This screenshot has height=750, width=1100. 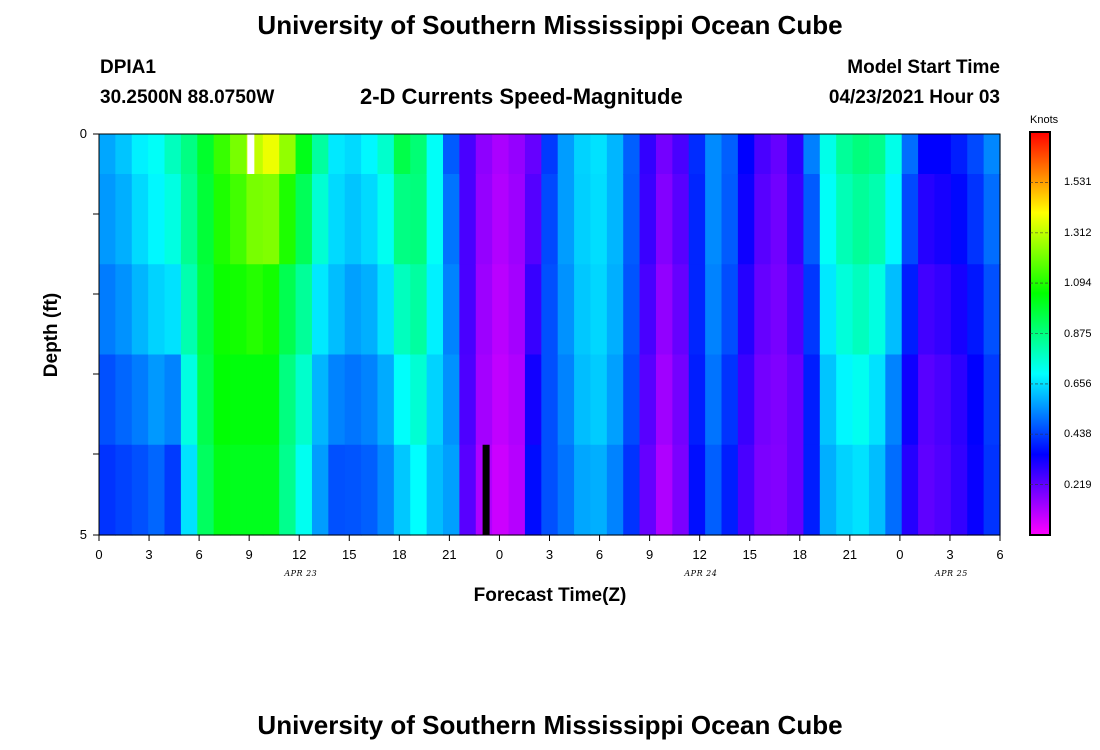 I want to click on colorbar, so click(x=1040, y=333).